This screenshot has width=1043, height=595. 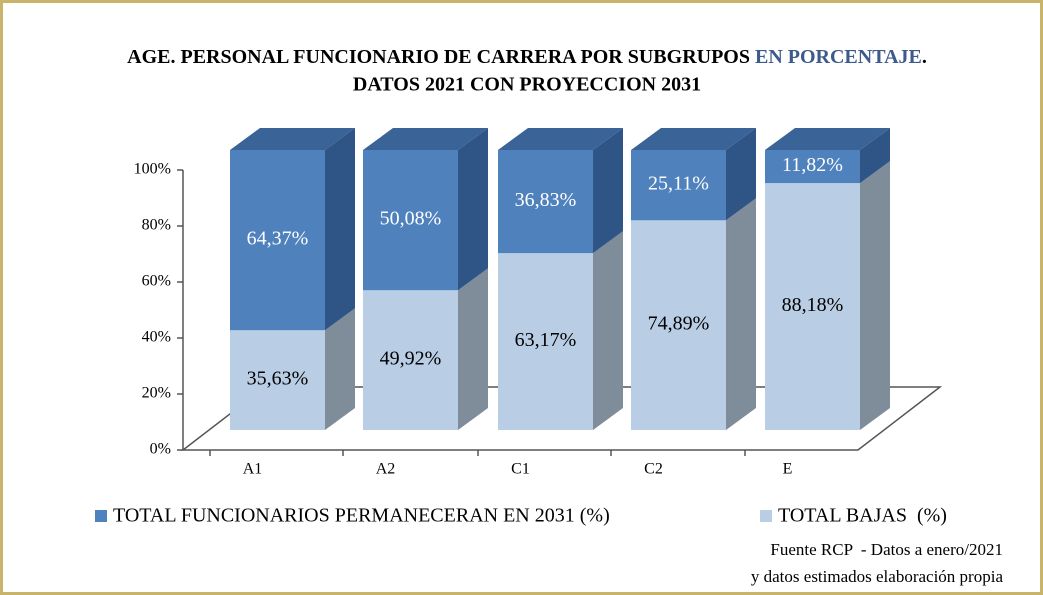 What do you see at coordinates (877, 576) in the screenshot?
I see `source-note: y datos estimados elaboración propia` at bounding box center [877, 576].